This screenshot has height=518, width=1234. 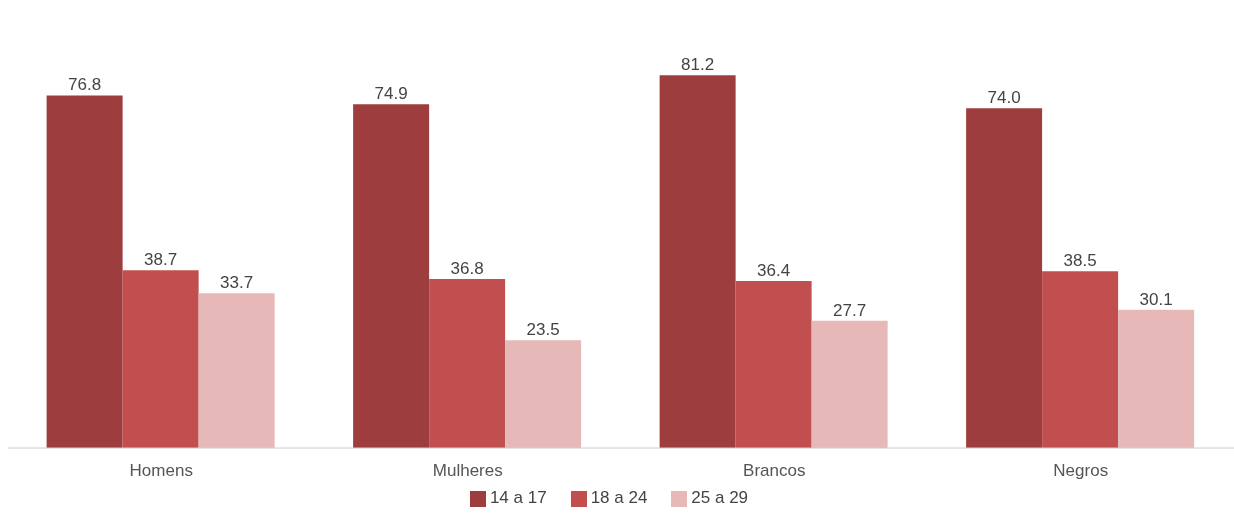 I want to click on legend-label: 18 a 24, so click(x=619, y=497).